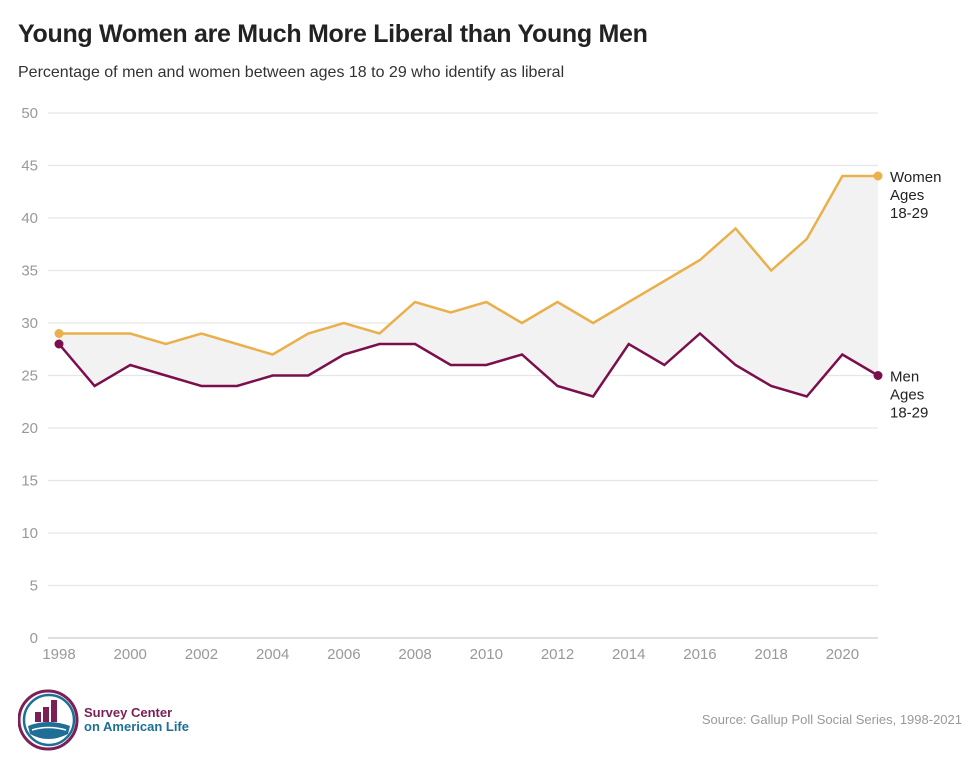 Image resolution: width=980 pixels, height=772 pixels. I want to click on x-tick-label: 2016, so click(699, 654).